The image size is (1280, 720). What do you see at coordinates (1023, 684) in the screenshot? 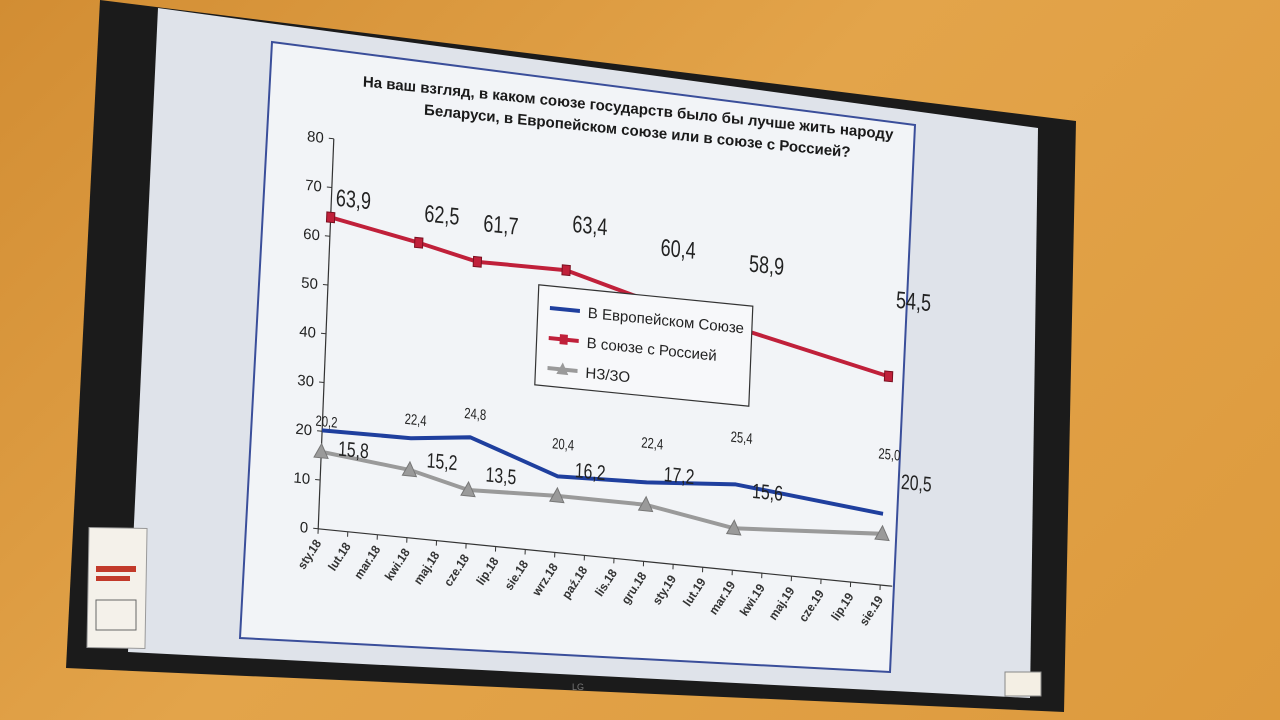
I see `corner-logo` at bounding box center [1023, 684].